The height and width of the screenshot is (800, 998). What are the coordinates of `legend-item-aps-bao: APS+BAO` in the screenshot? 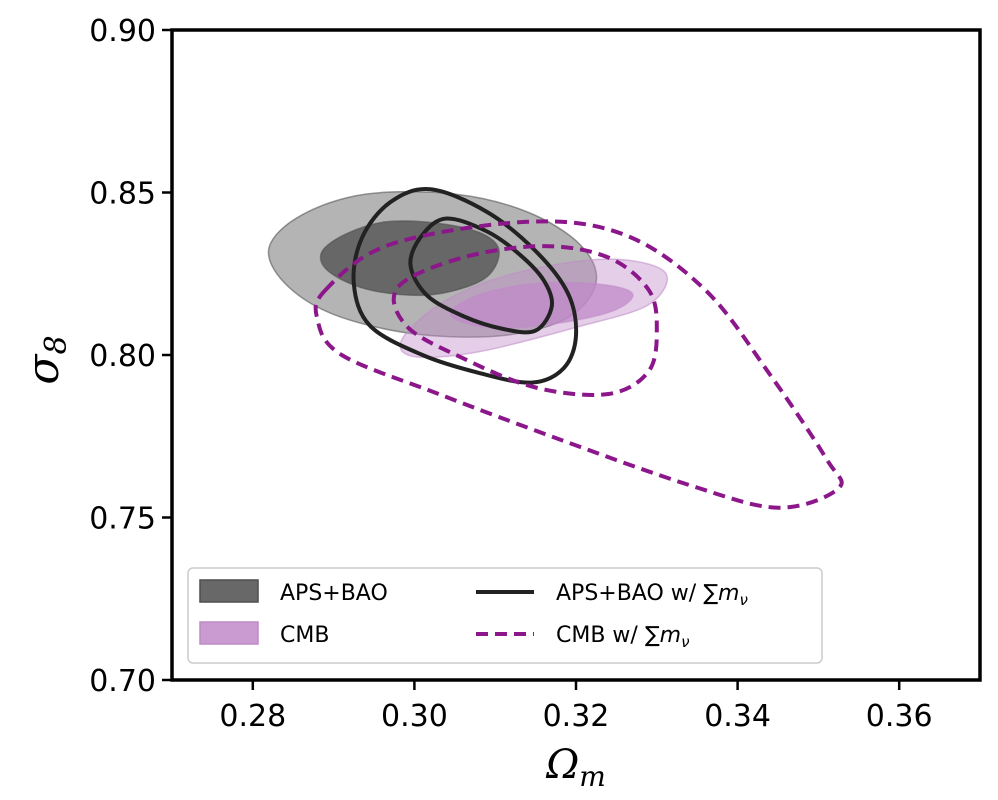 It's located at (293, 592).